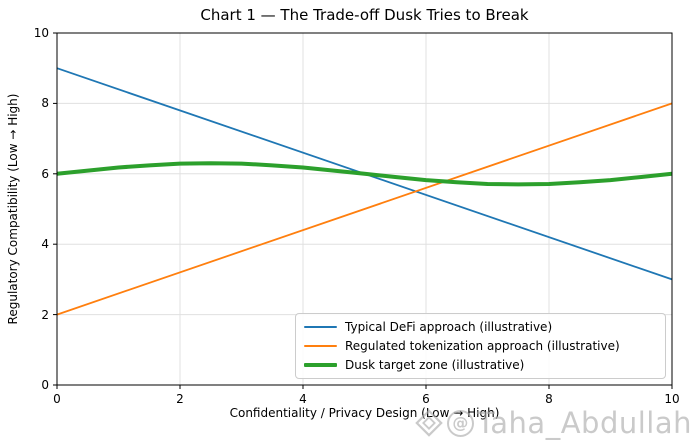 This screenshot has height=440, width=690. I want to click on y-tick-label: 10, so click(41, 33).